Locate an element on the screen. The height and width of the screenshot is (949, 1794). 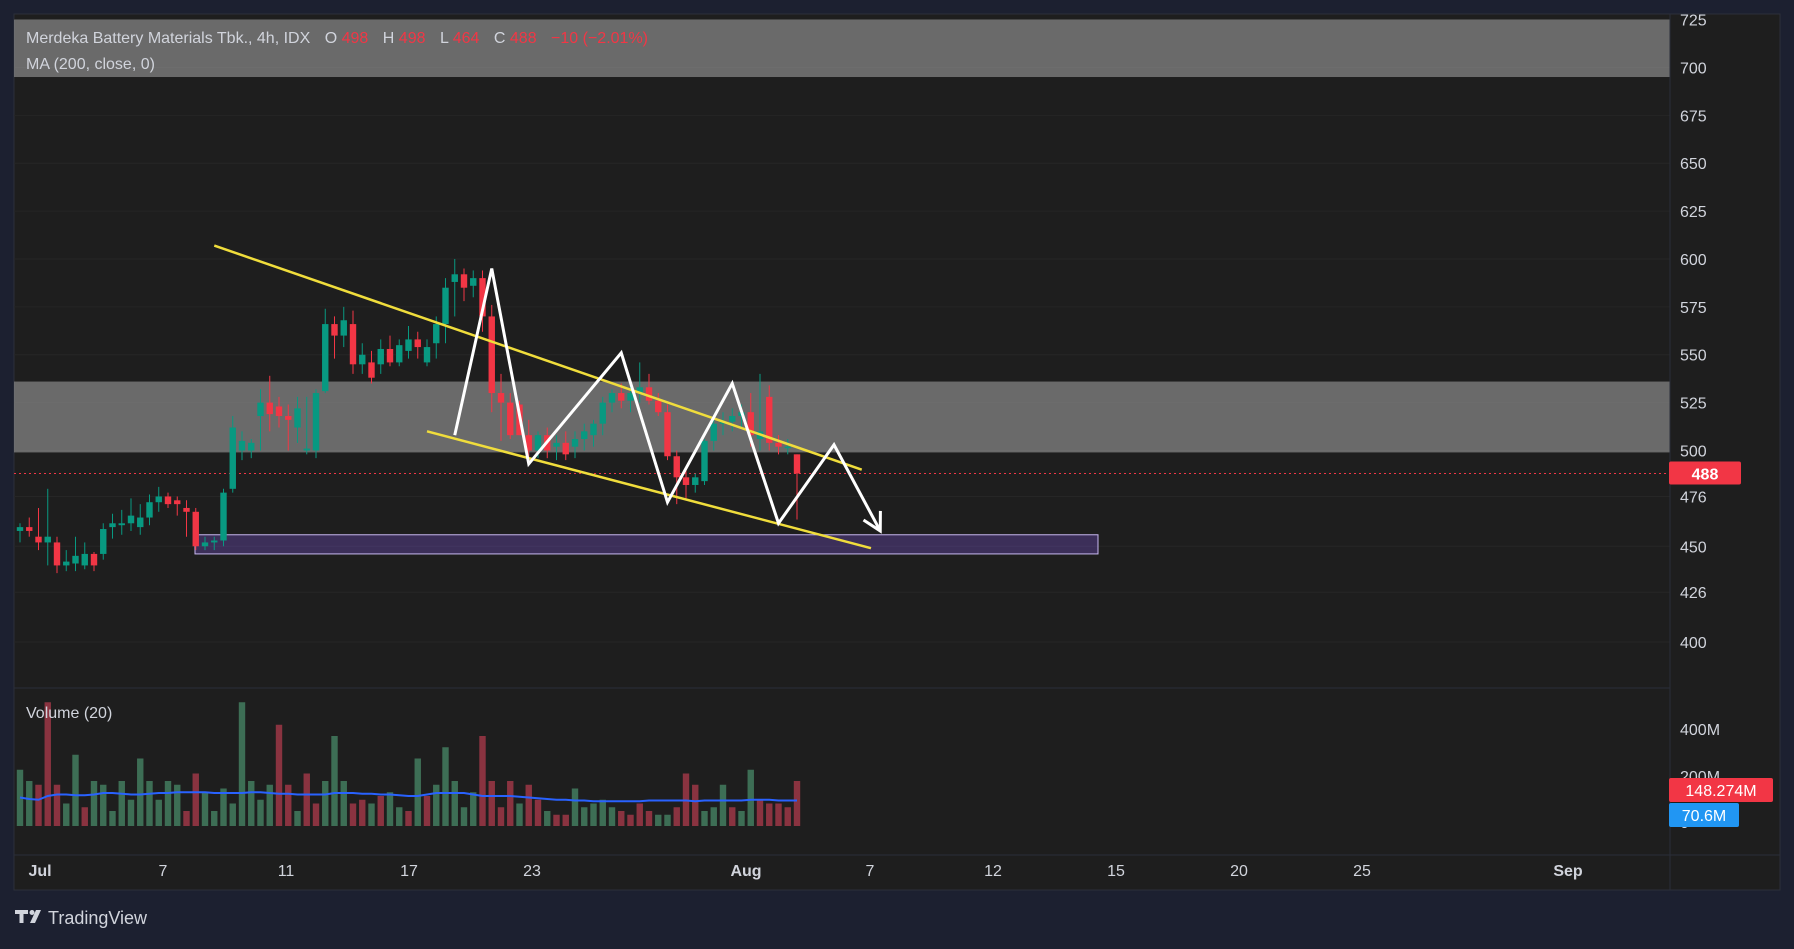
projected-zigzag-path is located at coordinates (667, 400).